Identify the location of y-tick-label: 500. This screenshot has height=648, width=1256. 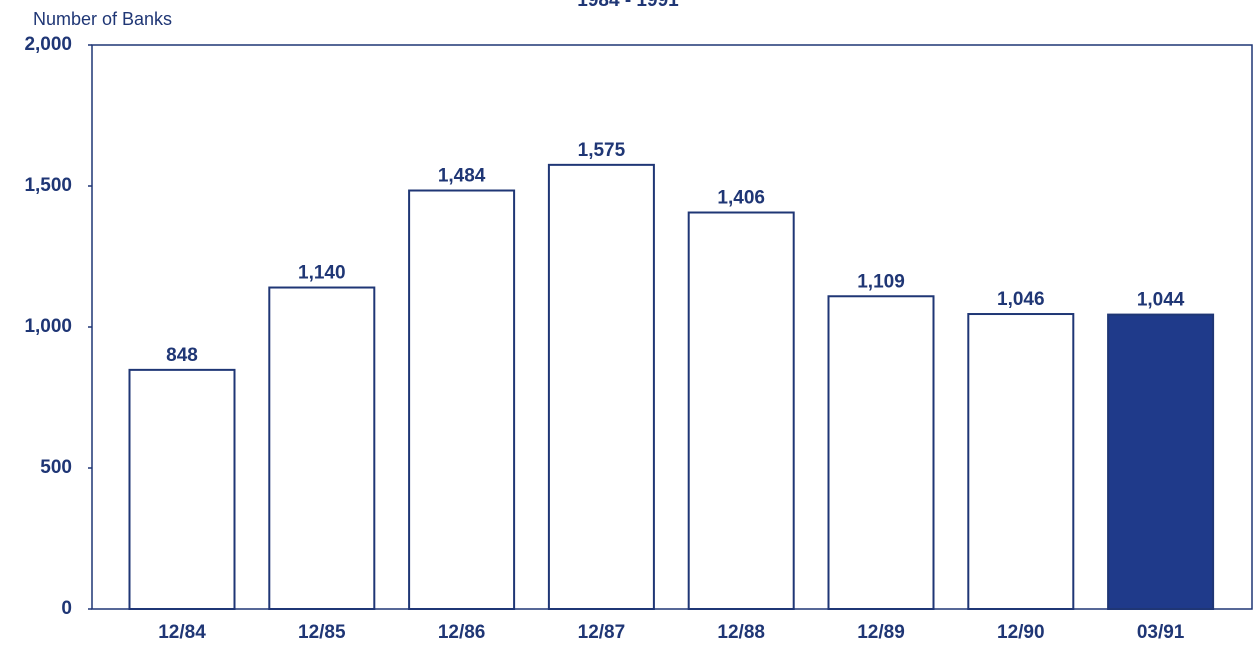
(56, 467).